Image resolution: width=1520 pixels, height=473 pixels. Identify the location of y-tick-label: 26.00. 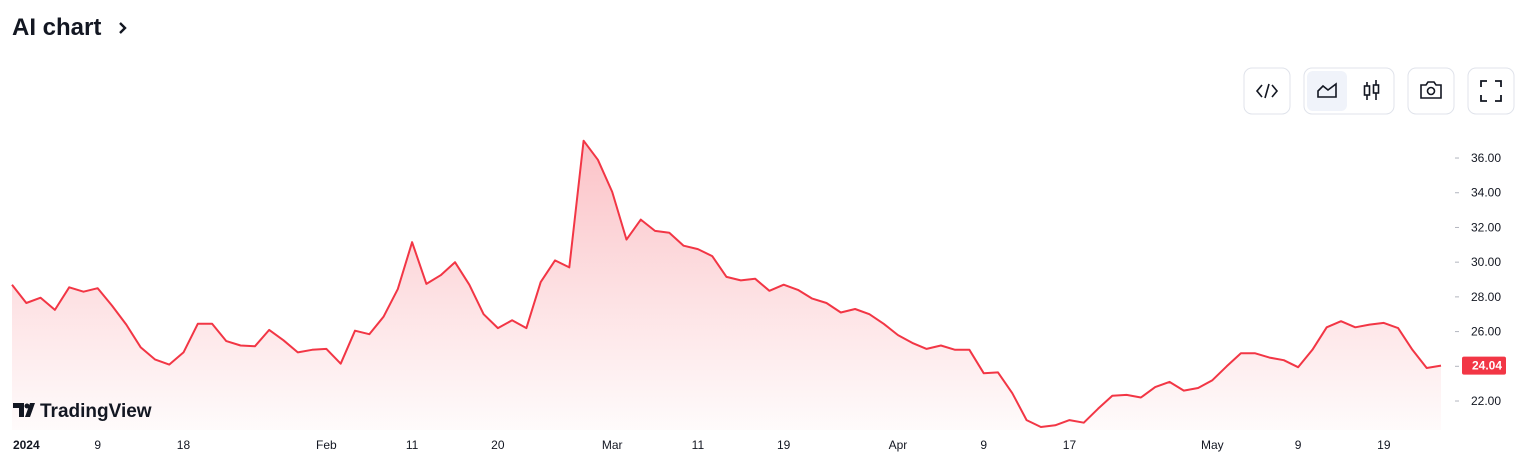
(1486, 332).